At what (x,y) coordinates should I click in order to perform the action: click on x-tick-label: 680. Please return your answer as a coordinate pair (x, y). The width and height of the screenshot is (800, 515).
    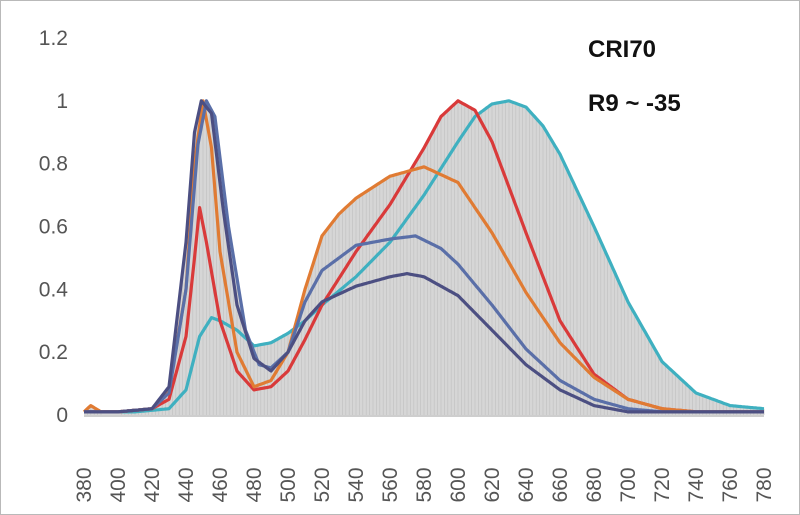
    Looking at the image, I should click on (594, 484).